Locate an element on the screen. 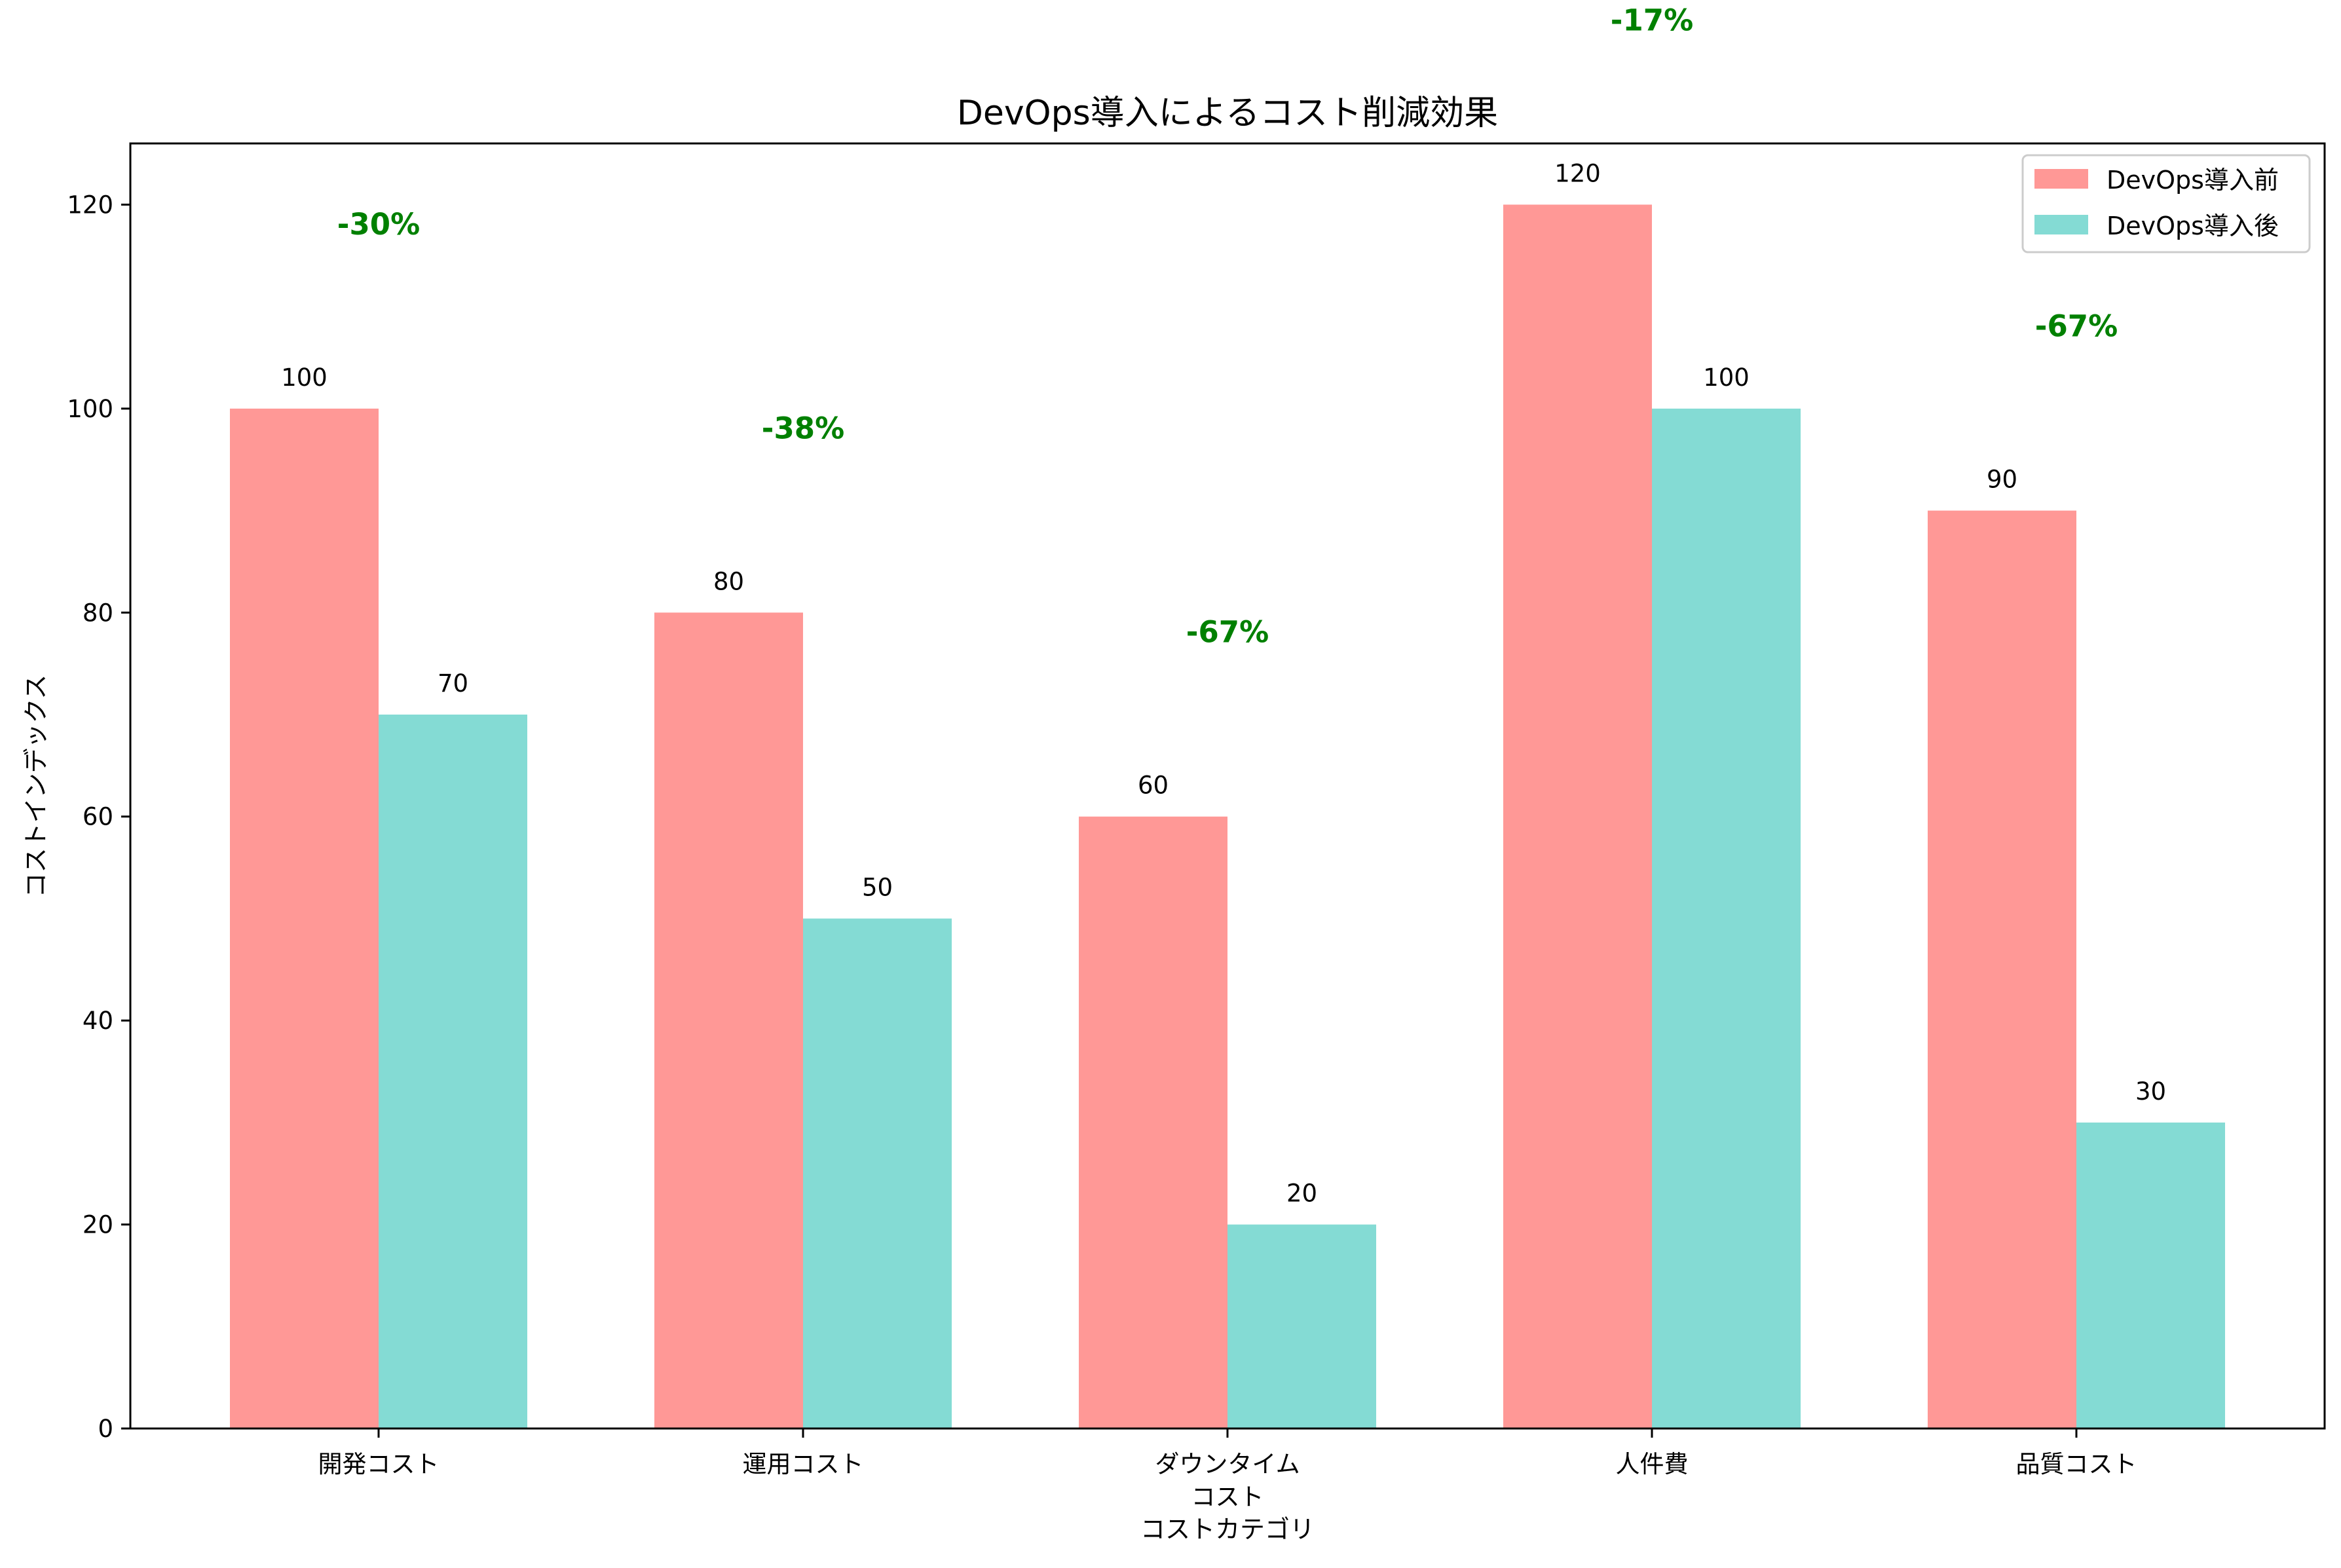  x-tick-label-0: 開発コスト is located at coordinates (379, 1464).